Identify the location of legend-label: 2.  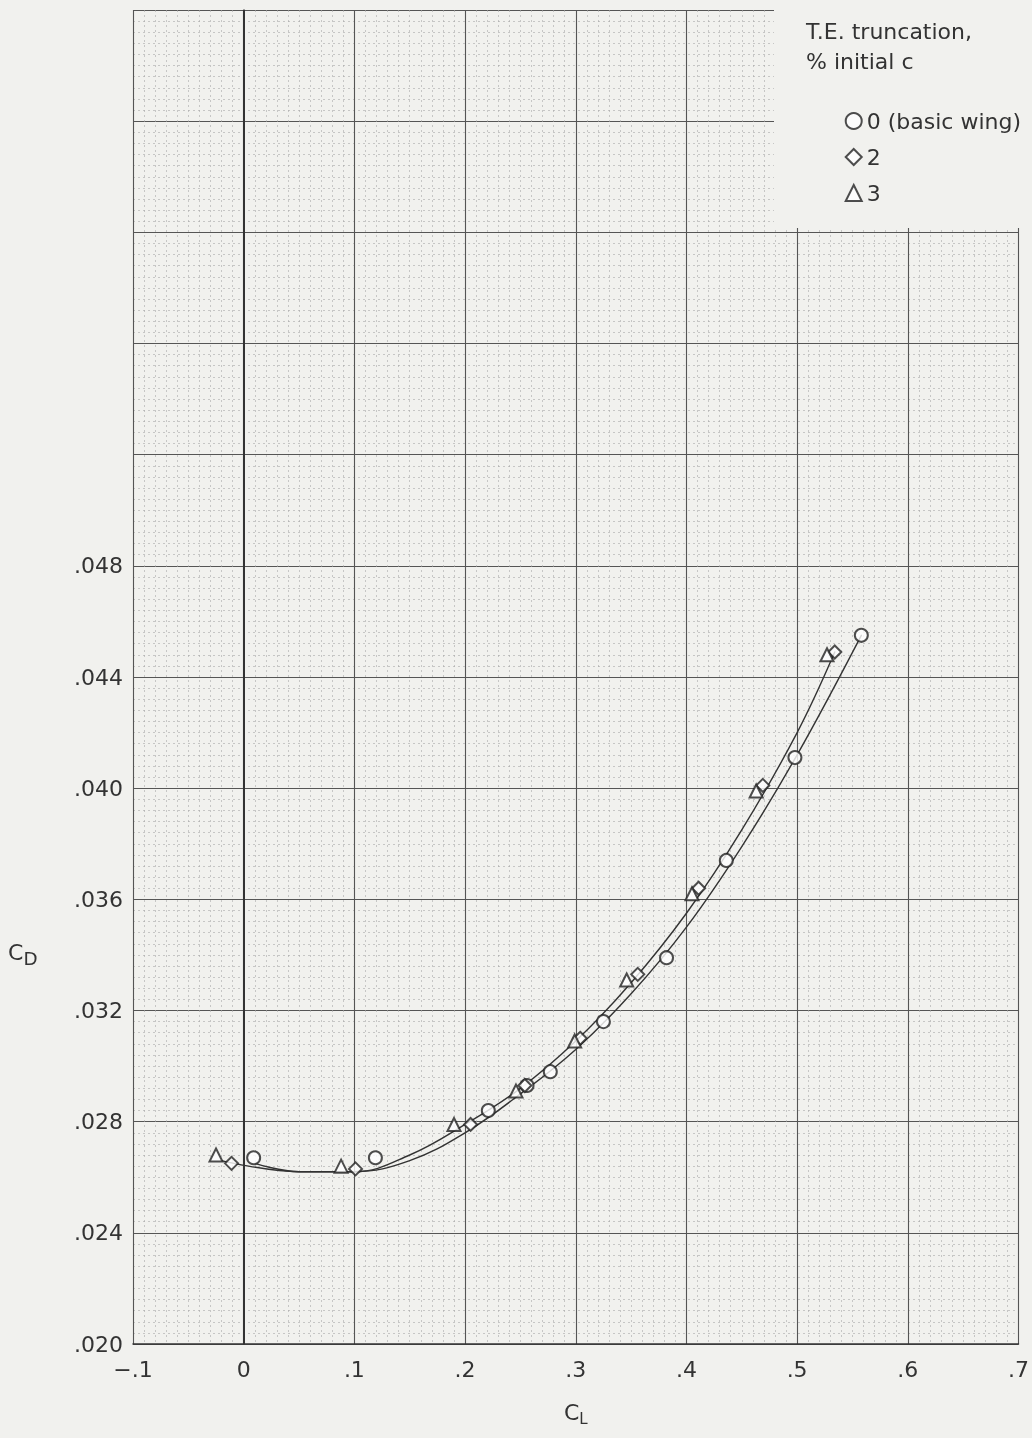
(873, 157).